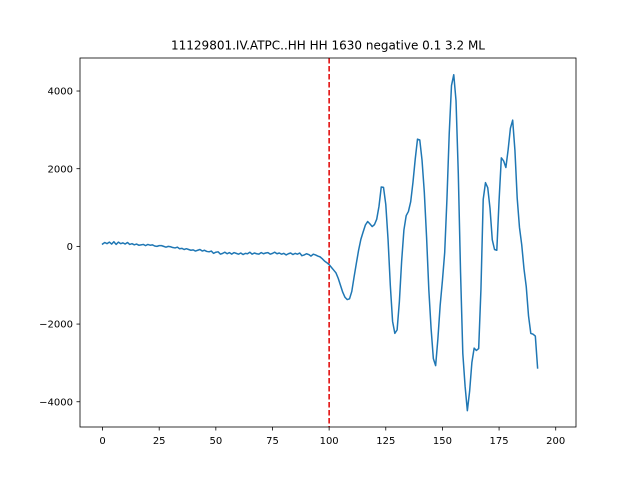 The width and height of the screenshot is (640, 480). I want to click on x-tick-label: 0, so click(102, 441).